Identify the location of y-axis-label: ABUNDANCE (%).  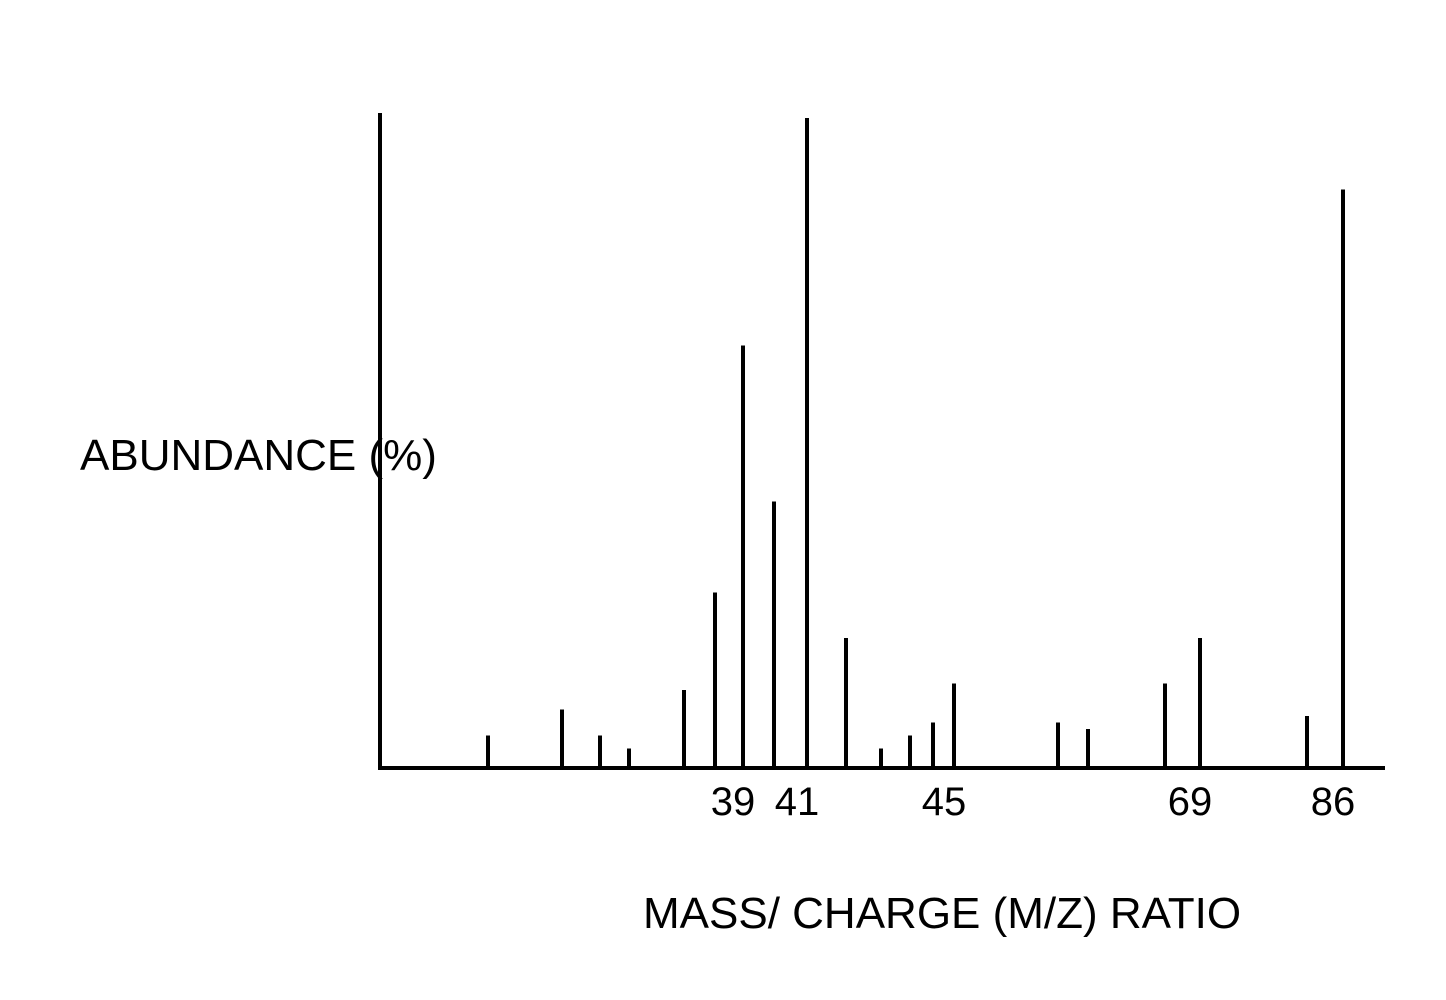
(258, 455).